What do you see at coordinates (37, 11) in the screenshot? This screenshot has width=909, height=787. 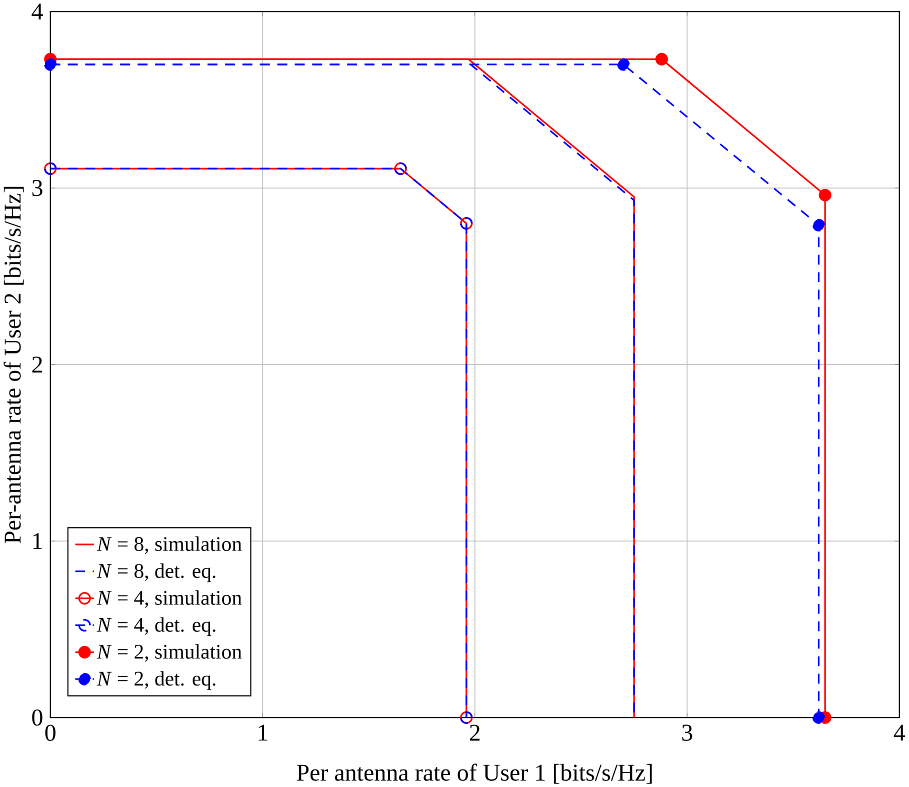 I see `y-tick-label: 4` at bounding box center [37, 11].